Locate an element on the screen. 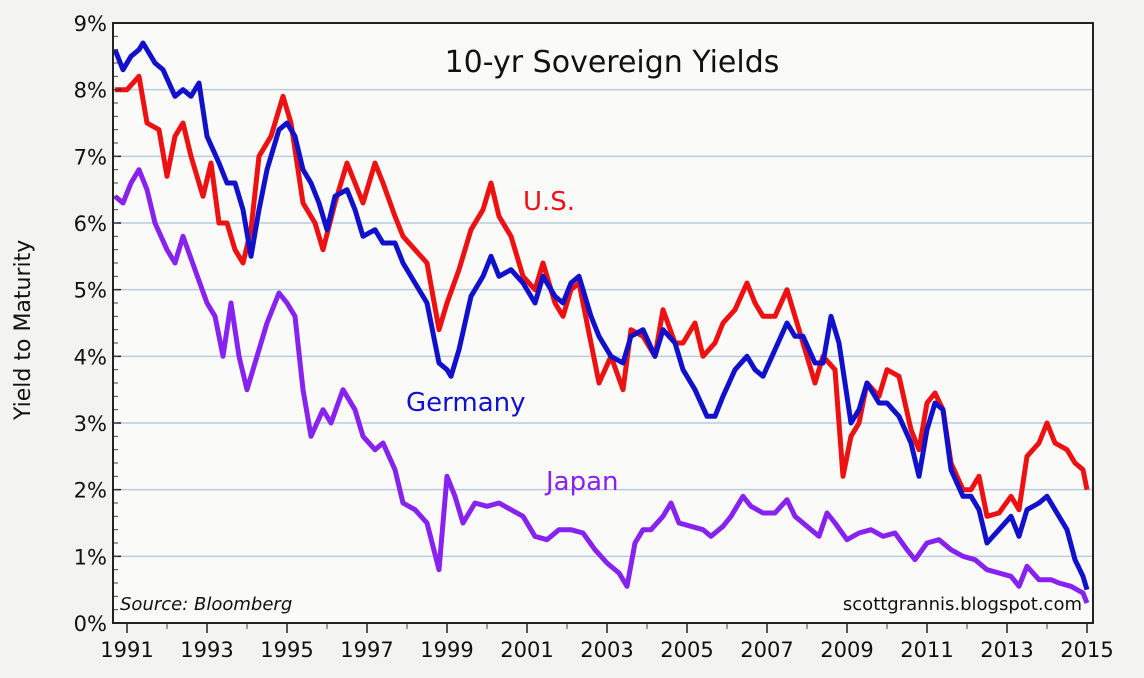 The width and height of the screenshot is (1144, 678). y-tick-label: 9% is located at coordinates (90, 24).